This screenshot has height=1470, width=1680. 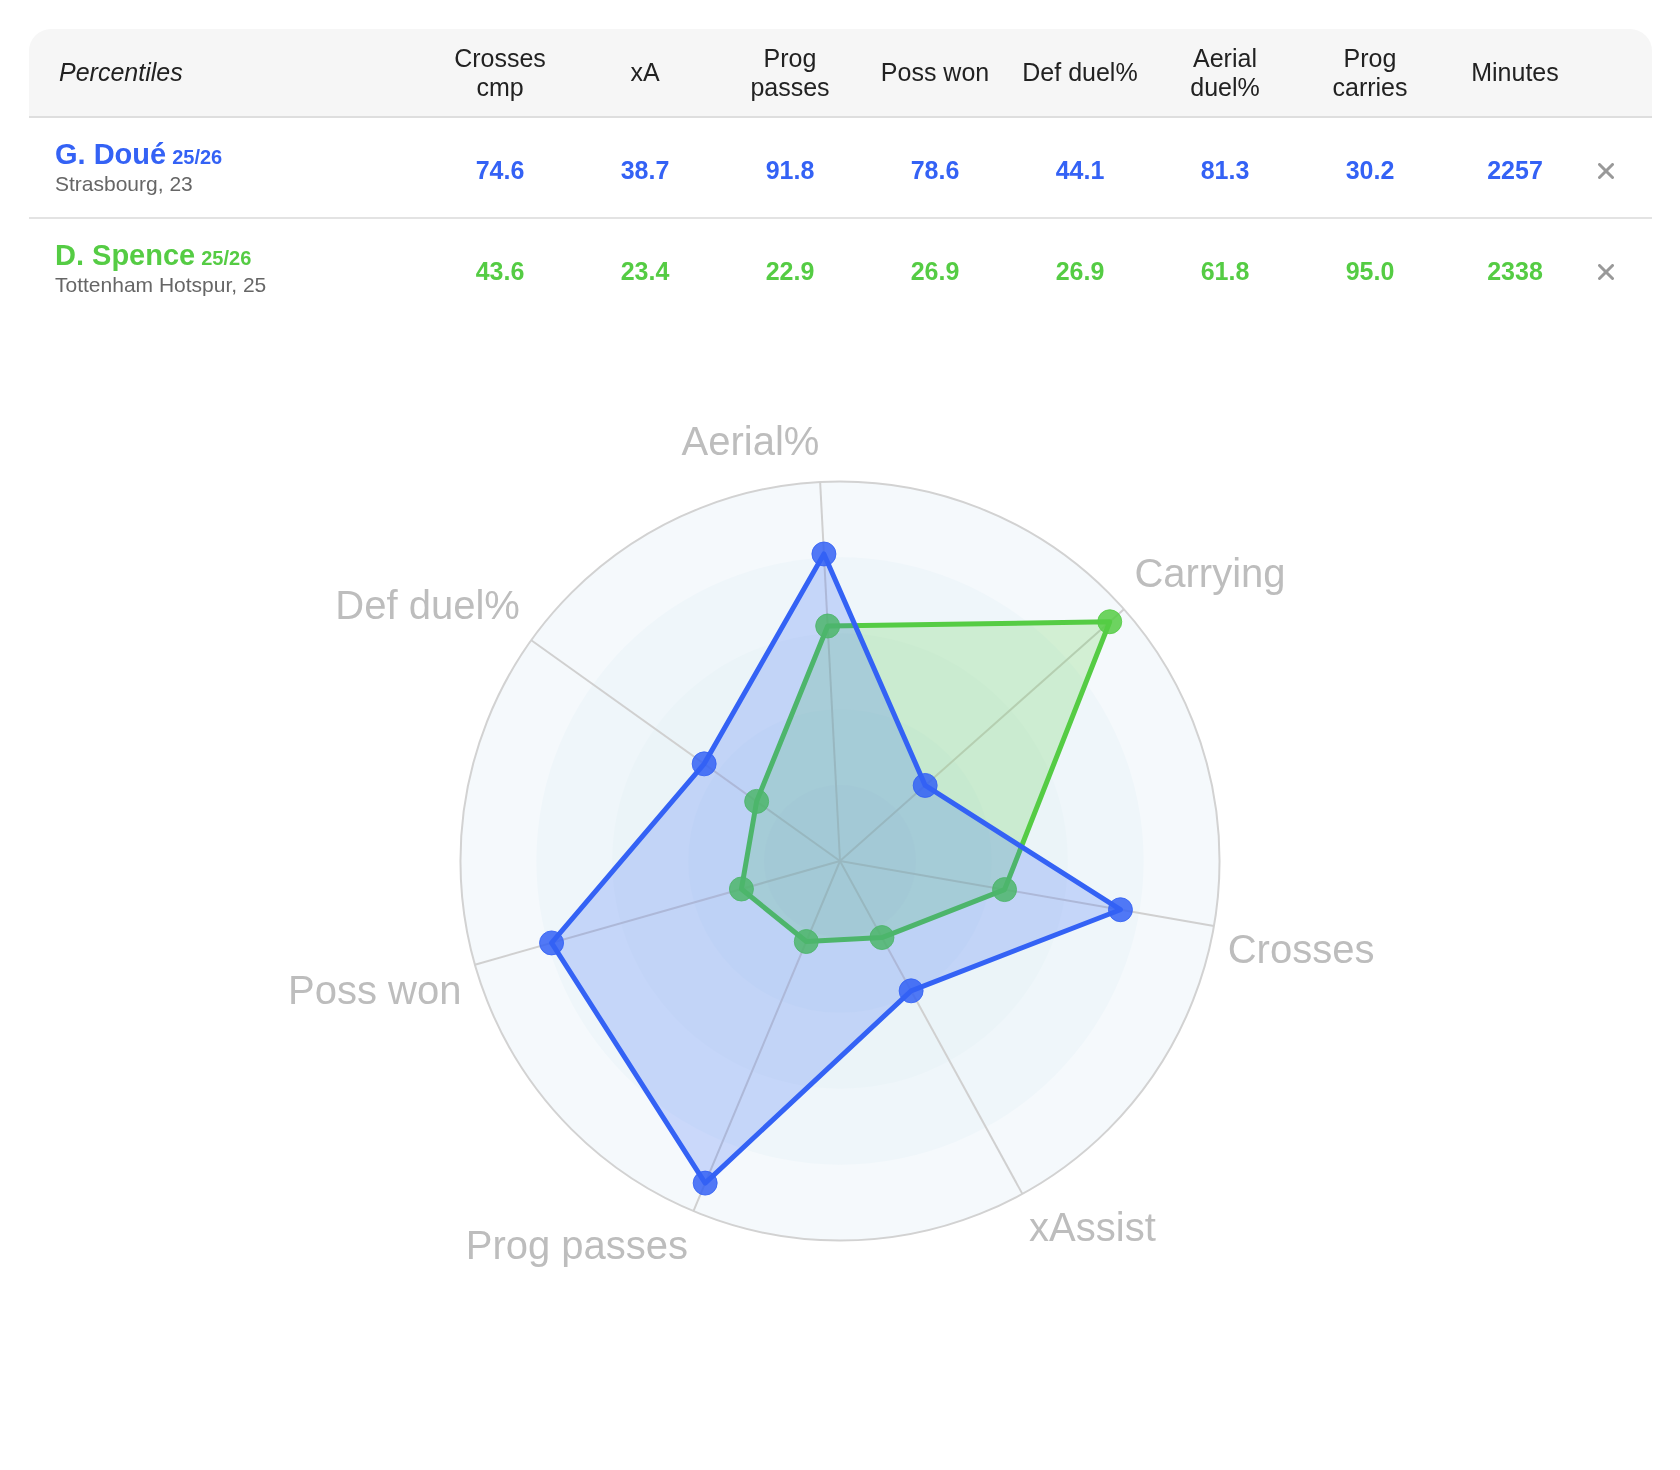 What do you see at coordinates (1225, 170) in the screenshot?
I see `data-label: 81.3` at bounding box center [1225, 170].